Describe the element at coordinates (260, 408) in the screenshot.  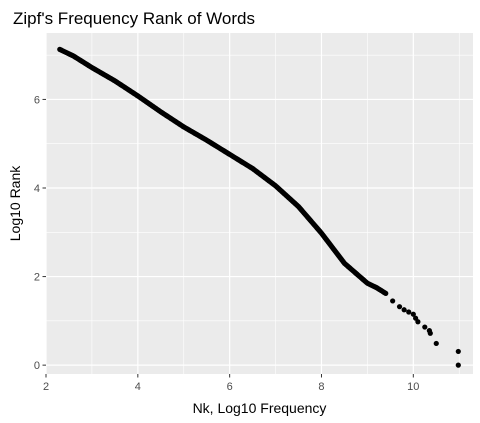
I see `x-axis-title: Nk, Log10 Frequency` at that location.